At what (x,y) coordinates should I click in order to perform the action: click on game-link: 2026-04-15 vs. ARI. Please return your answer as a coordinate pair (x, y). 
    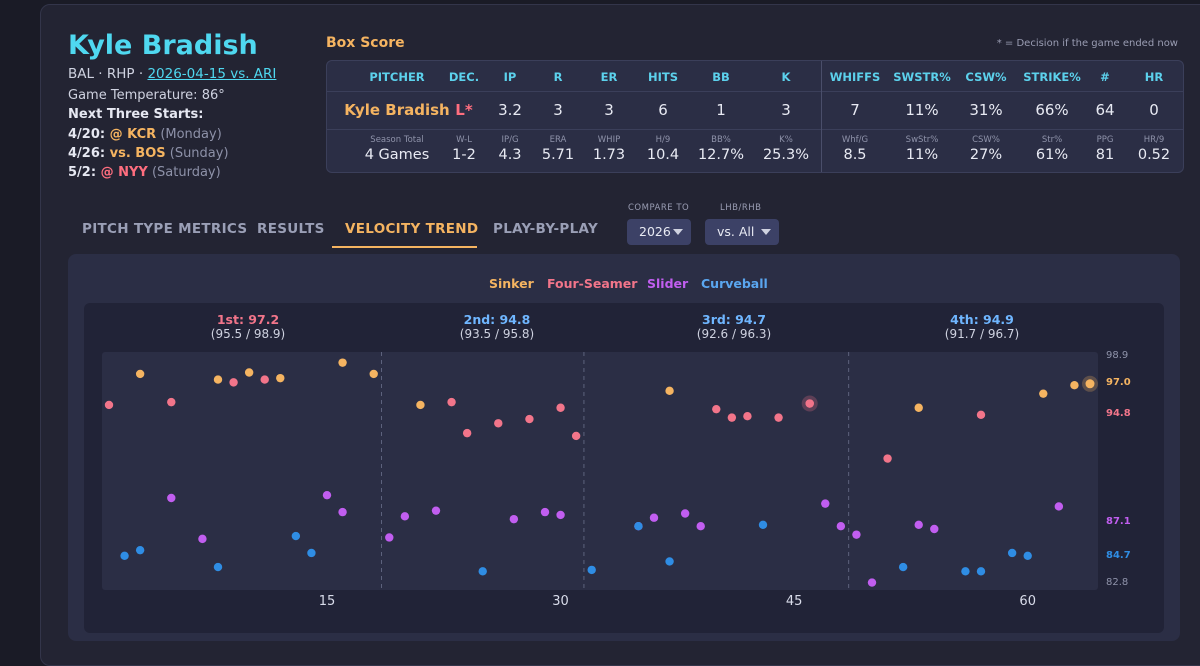
    Looking at the image, I should click on (212, 74).